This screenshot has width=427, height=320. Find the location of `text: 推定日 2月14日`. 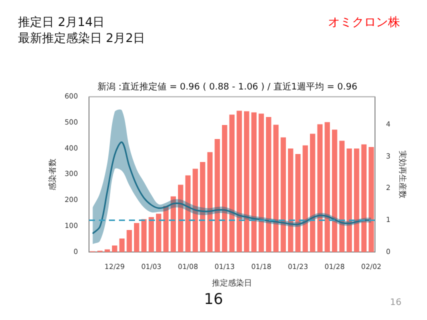

text: 推定日 2月14日 is located at coordinates (61, 22).